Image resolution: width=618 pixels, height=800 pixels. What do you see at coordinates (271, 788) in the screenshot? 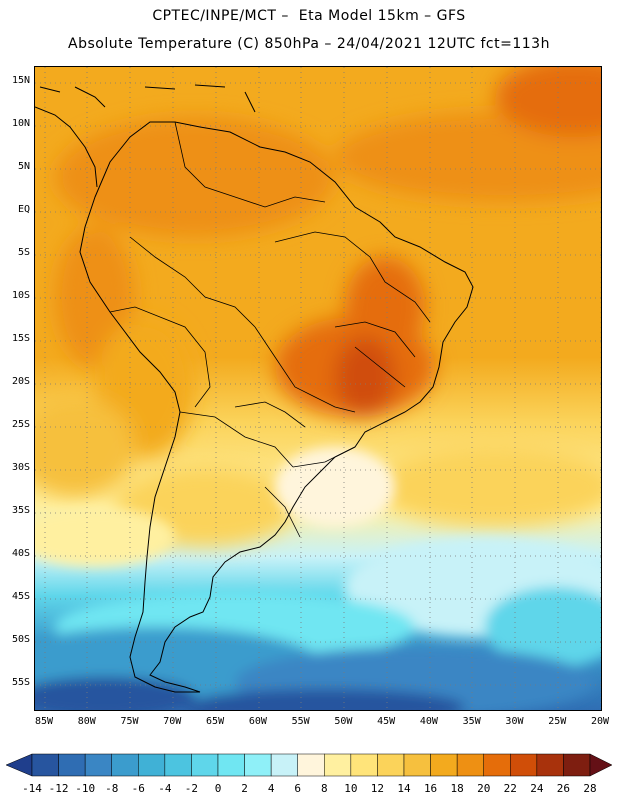
I see `colorbar-tick-label: 4` at bounding box center [271, 788].